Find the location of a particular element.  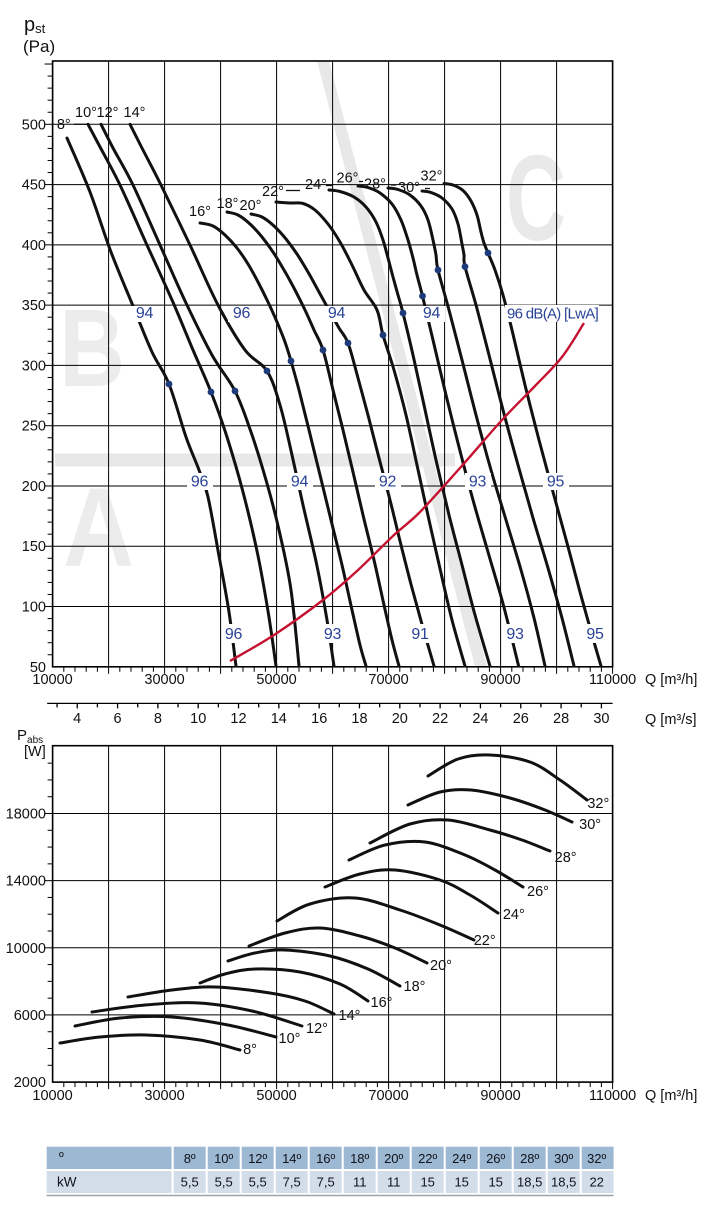

svg-text: 50000 is located at coordinates (276, 680).